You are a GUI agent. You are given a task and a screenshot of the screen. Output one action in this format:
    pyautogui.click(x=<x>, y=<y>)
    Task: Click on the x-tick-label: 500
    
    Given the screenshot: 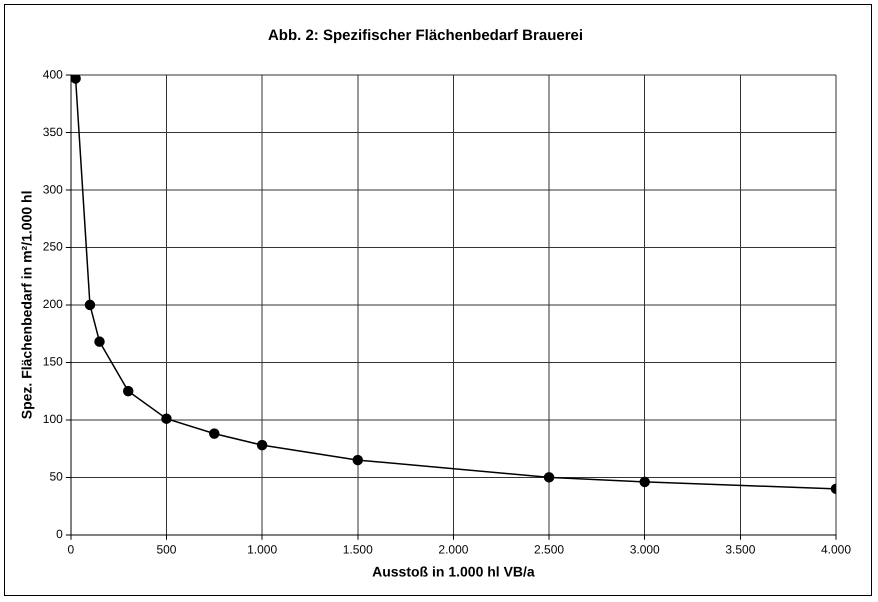 What is the action you would take?
    pyautogui.click(x=166, y=549)
    